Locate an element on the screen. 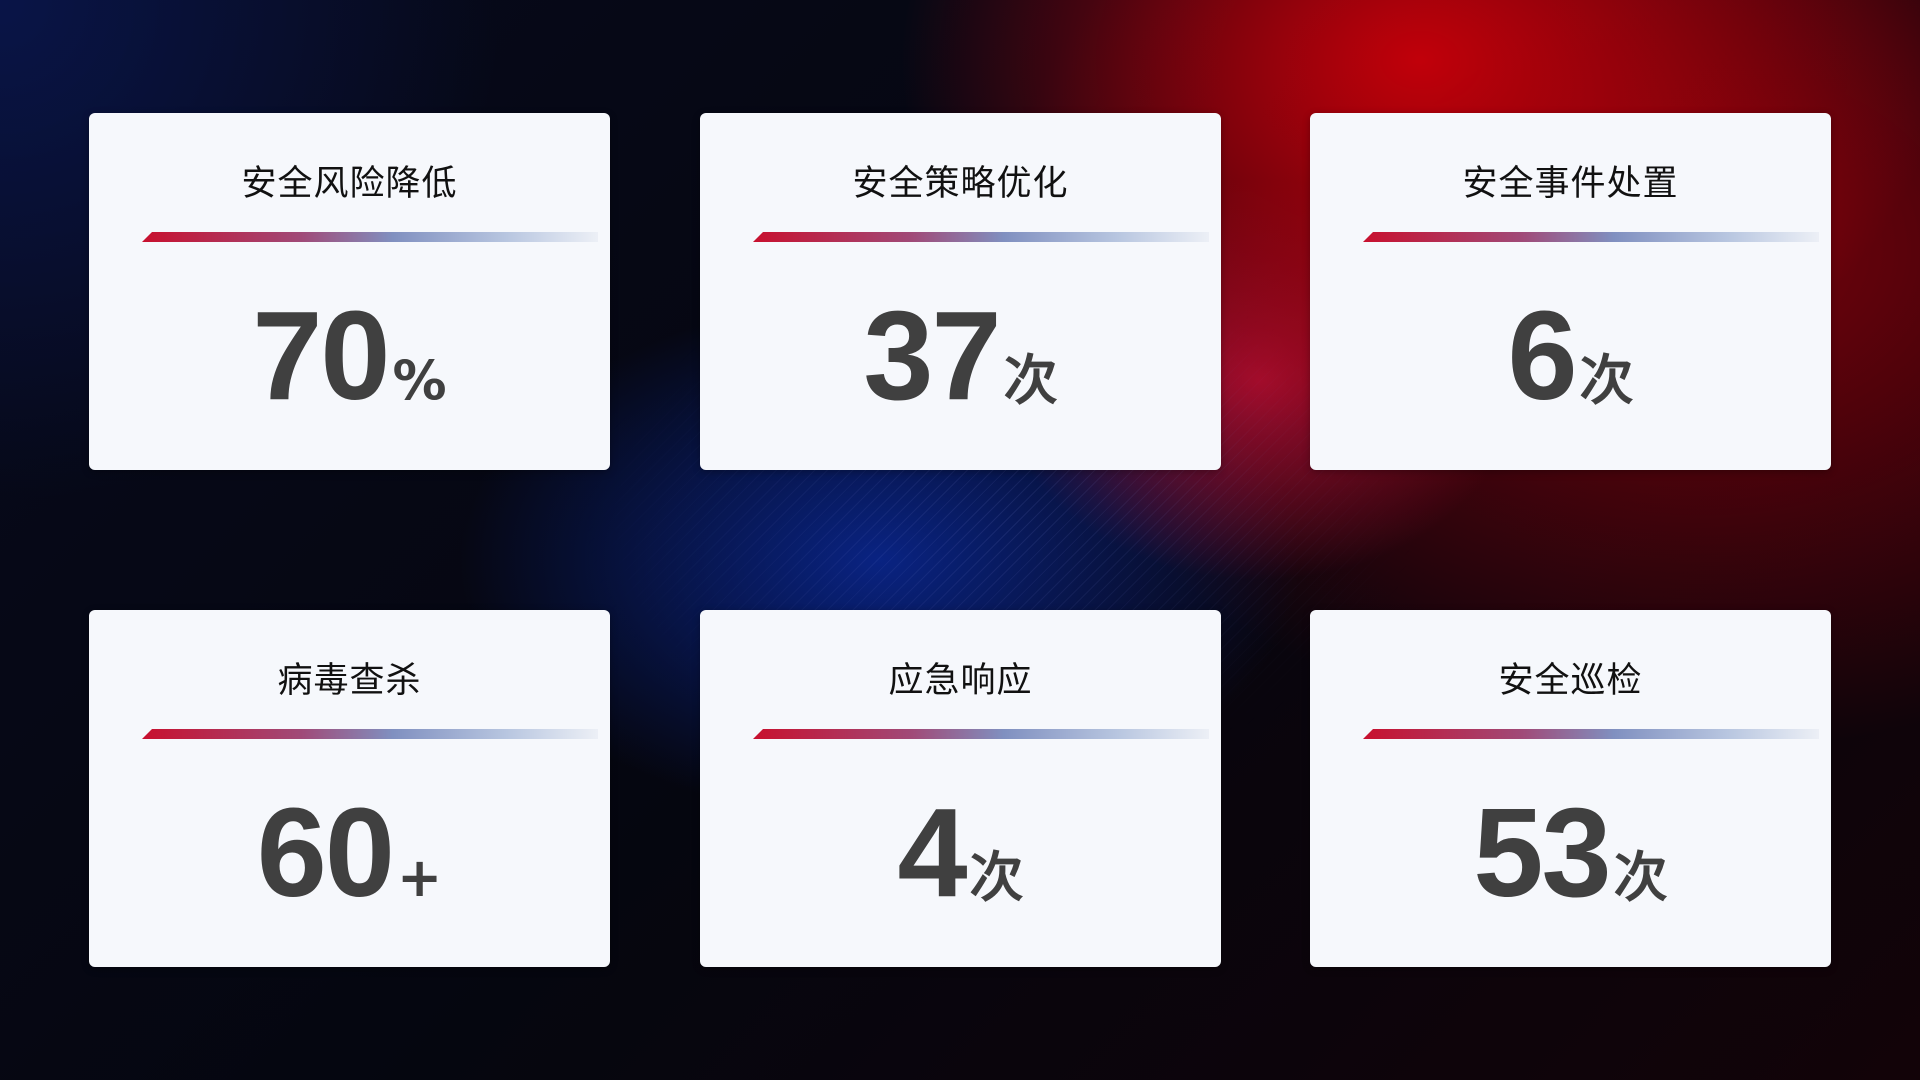  card-value: 53次 is located at coordinates (1570, 852).